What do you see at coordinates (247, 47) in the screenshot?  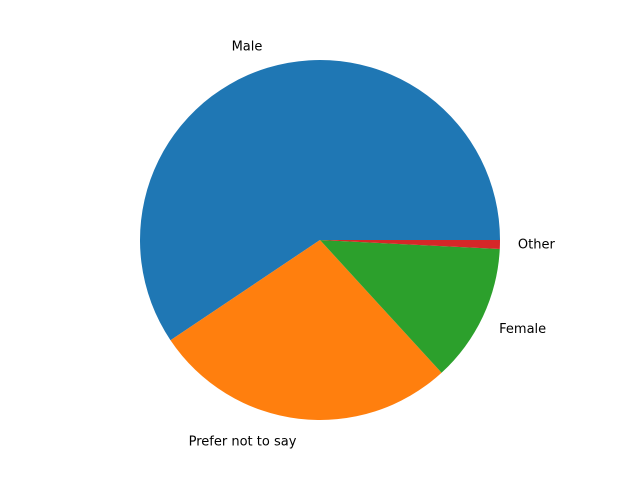 I see `pie-label-male: Male` at bounding box center [247, 47].